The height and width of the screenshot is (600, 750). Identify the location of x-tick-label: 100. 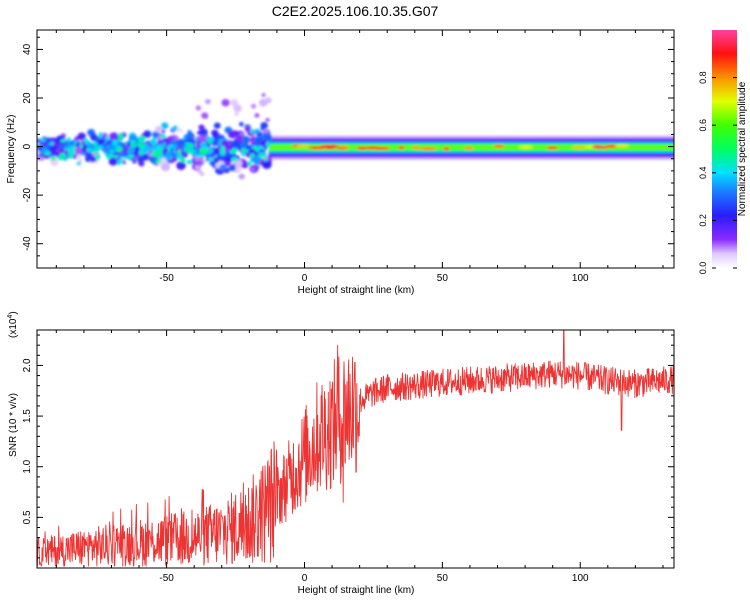
(580, 578).